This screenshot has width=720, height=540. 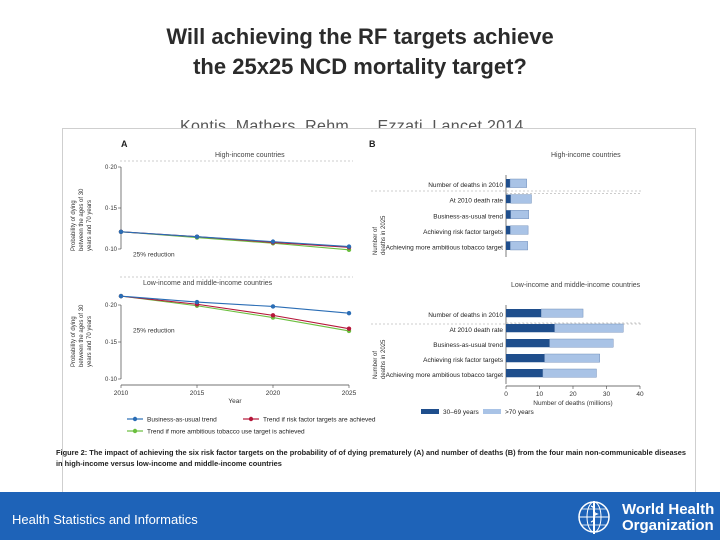 I want to click on who-name-line1: World Health, so click(x=668, y=509).